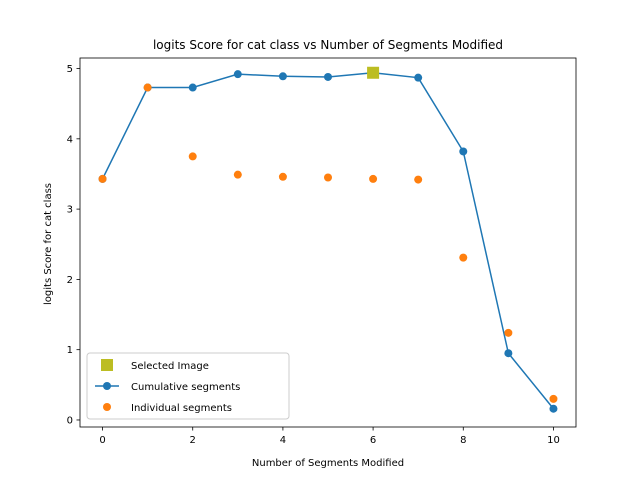  I want to click on x-axis: 0 2 4 6 8 10, so click(329, 436).